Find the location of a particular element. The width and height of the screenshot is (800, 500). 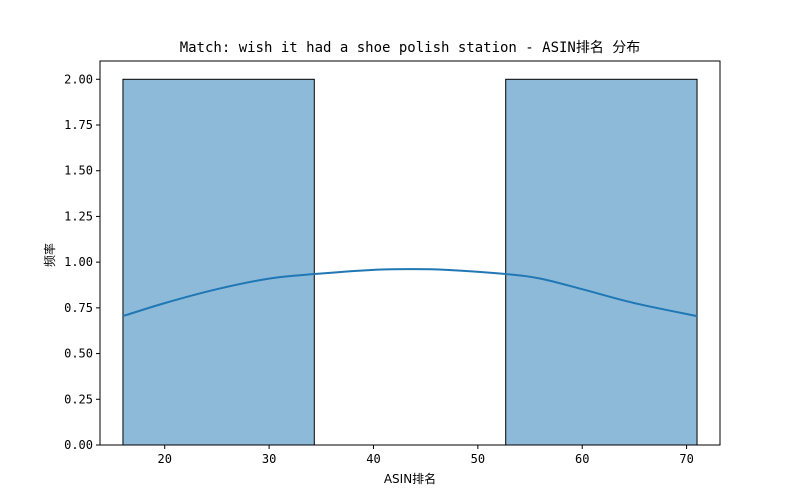

x-tick-label: 40 is located at coordinates (373, 459).